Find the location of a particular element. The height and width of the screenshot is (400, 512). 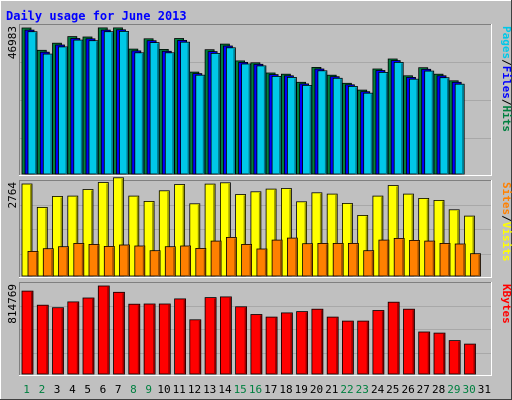

legend-item-2: Files is located at coordinates (506, 82).